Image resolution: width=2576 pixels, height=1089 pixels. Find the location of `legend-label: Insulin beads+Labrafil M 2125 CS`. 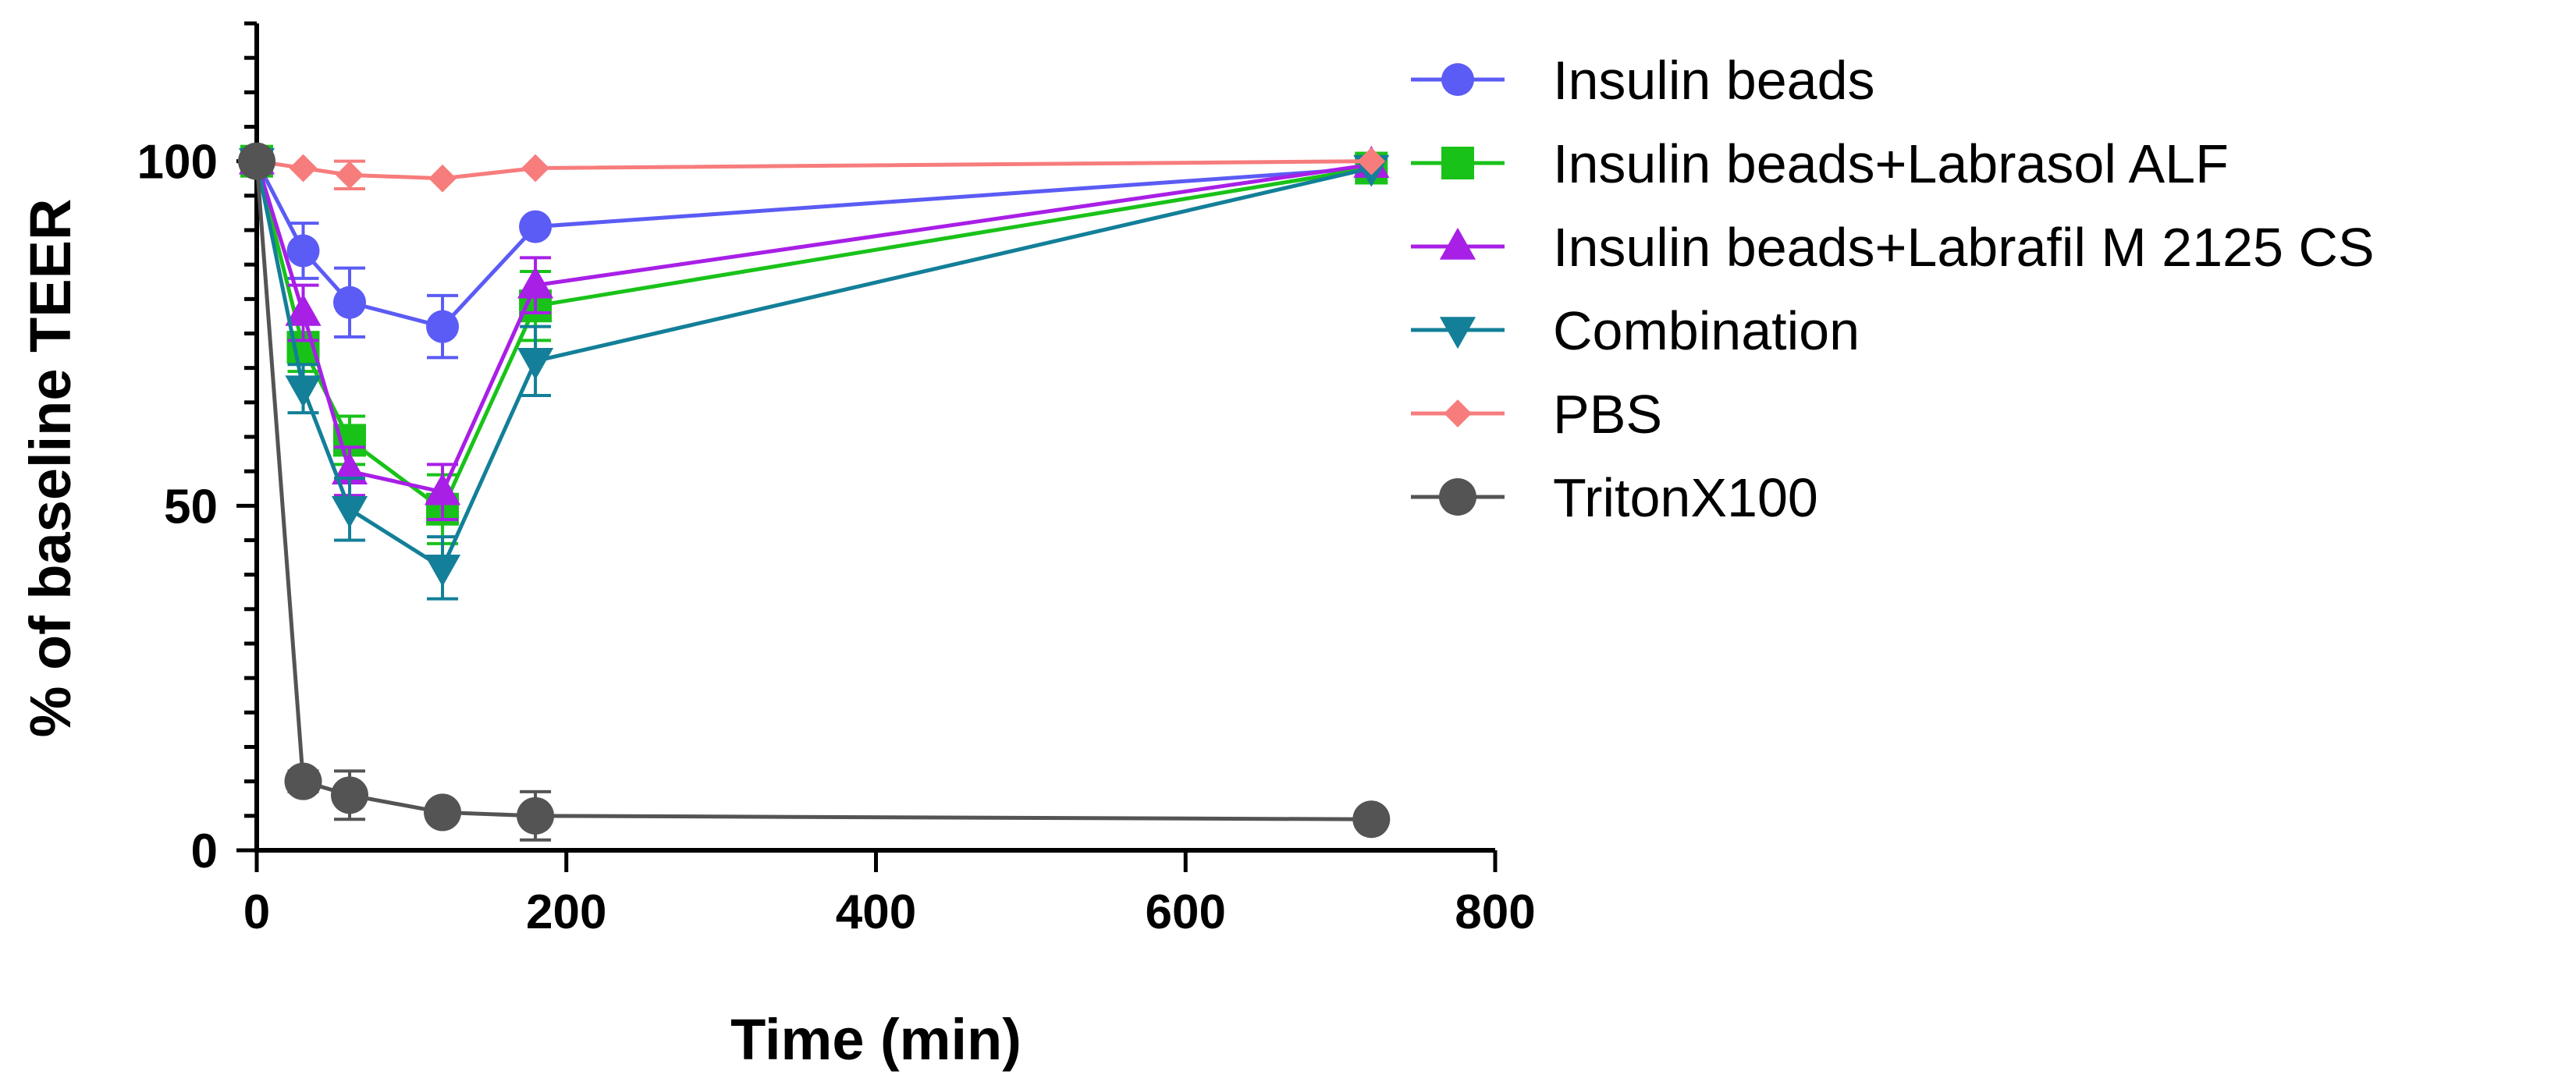

legend-label: Insulin beads+Labrafil M 2125 CS is located at coordinates (1964, 247).